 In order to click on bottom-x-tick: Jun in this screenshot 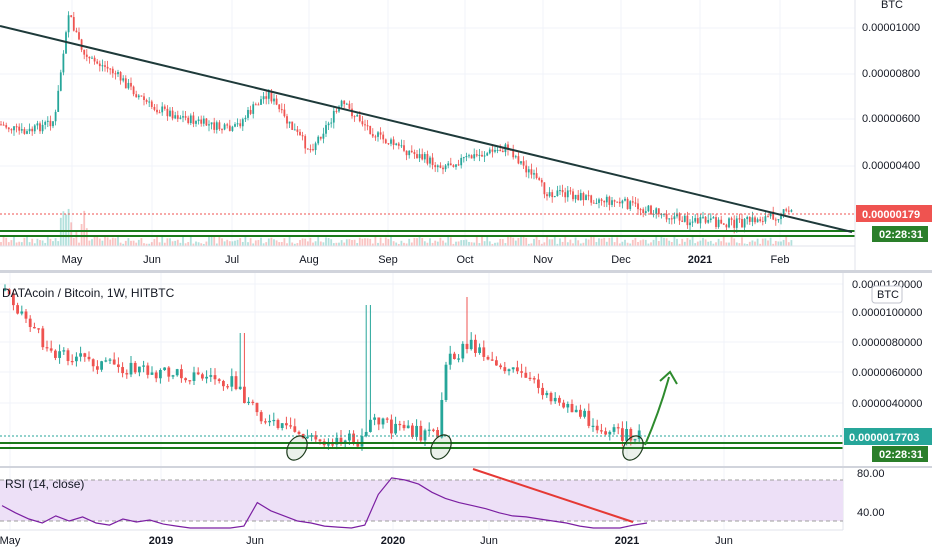, I will do `click(724, 541)`.